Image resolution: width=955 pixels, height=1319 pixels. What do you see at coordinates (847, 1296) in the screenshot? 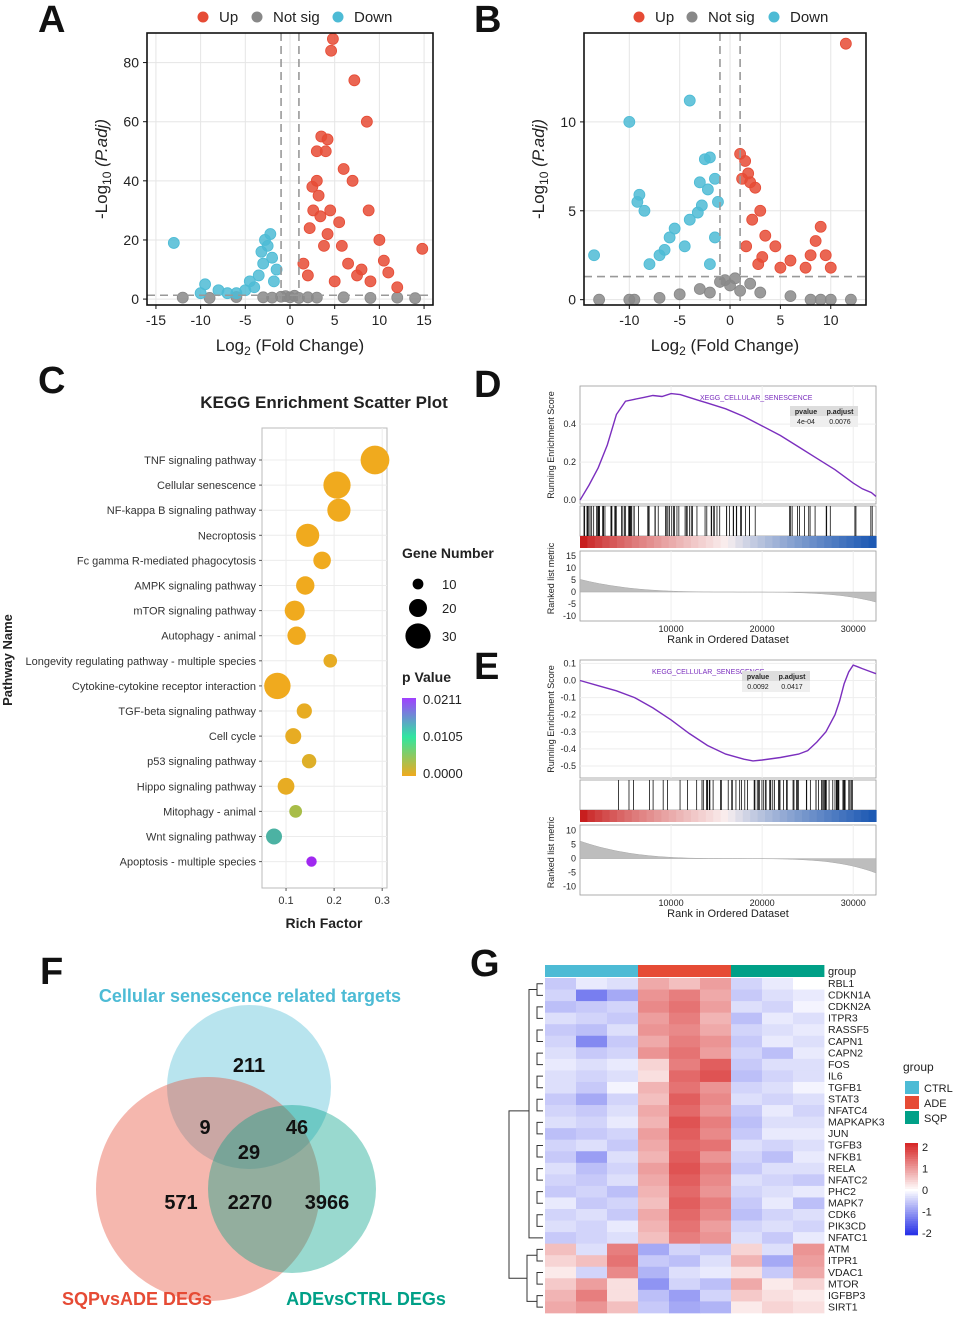
I see `gene-label: IGFBP3` at bounding box center [847, 1296].